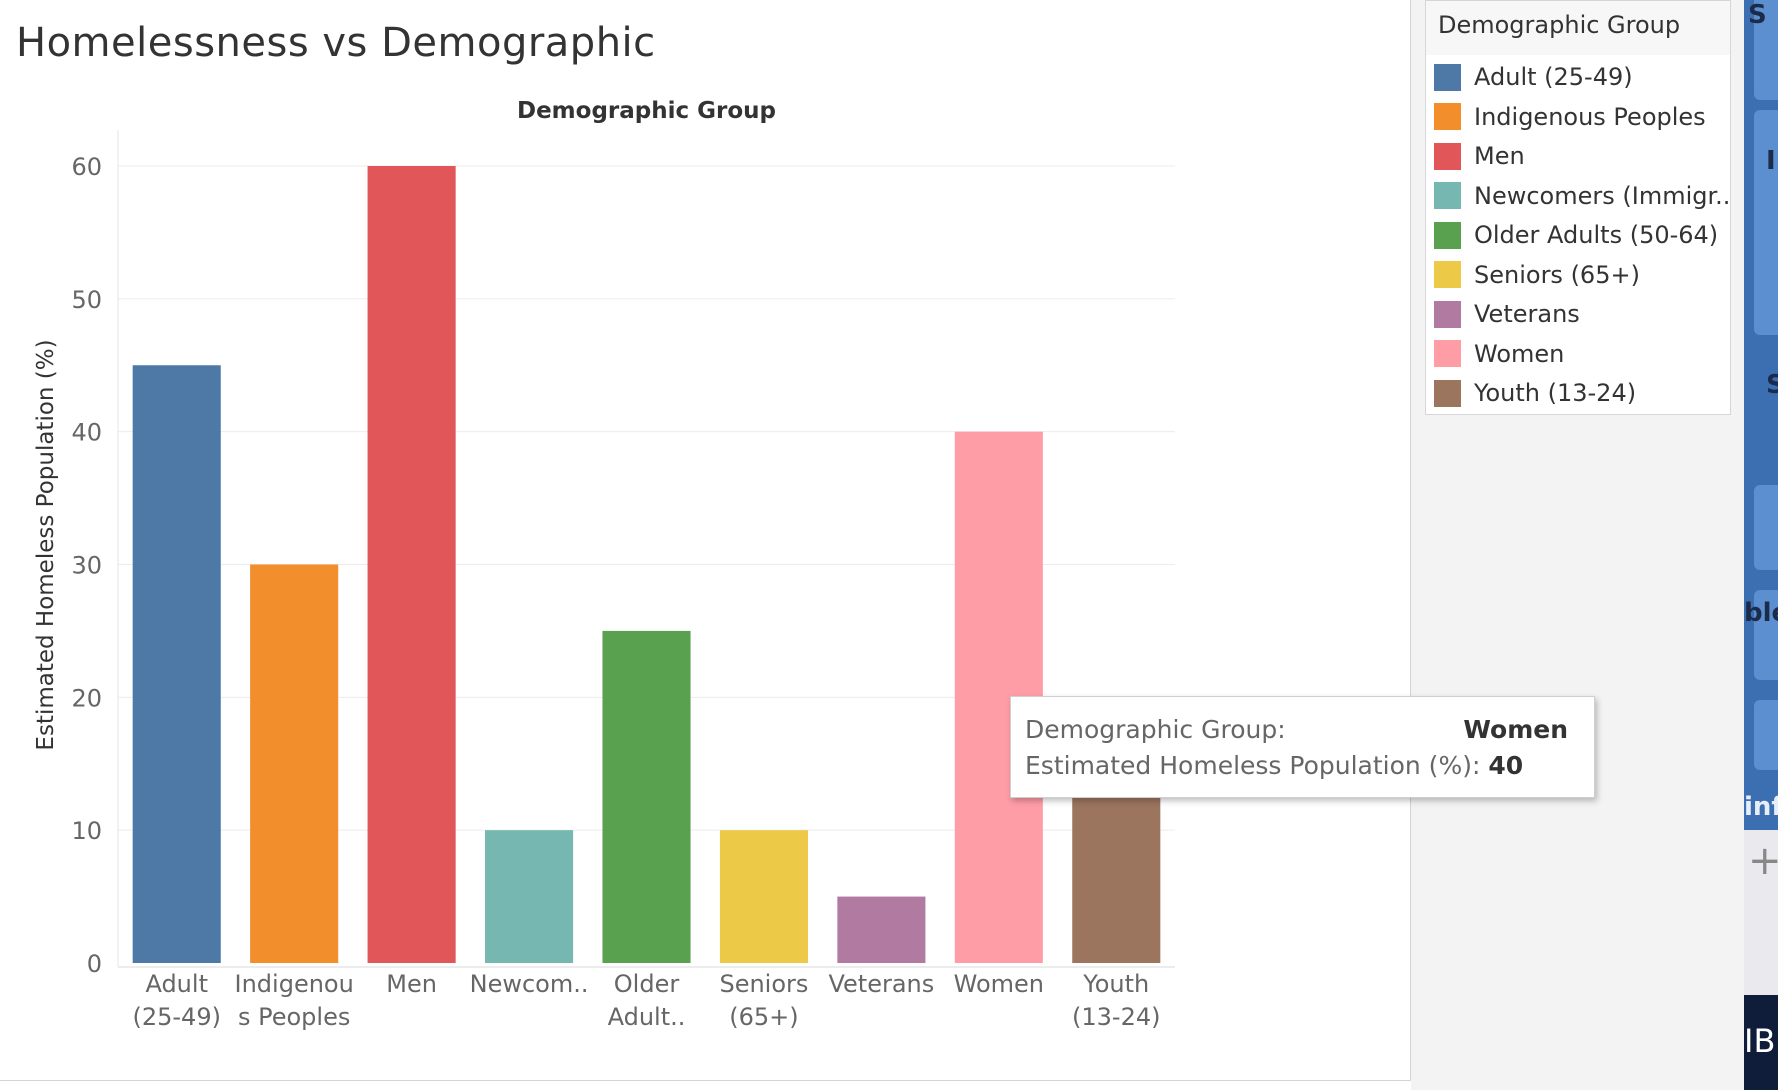  I want to click on y-tick-label: 30, so click(86, 566).